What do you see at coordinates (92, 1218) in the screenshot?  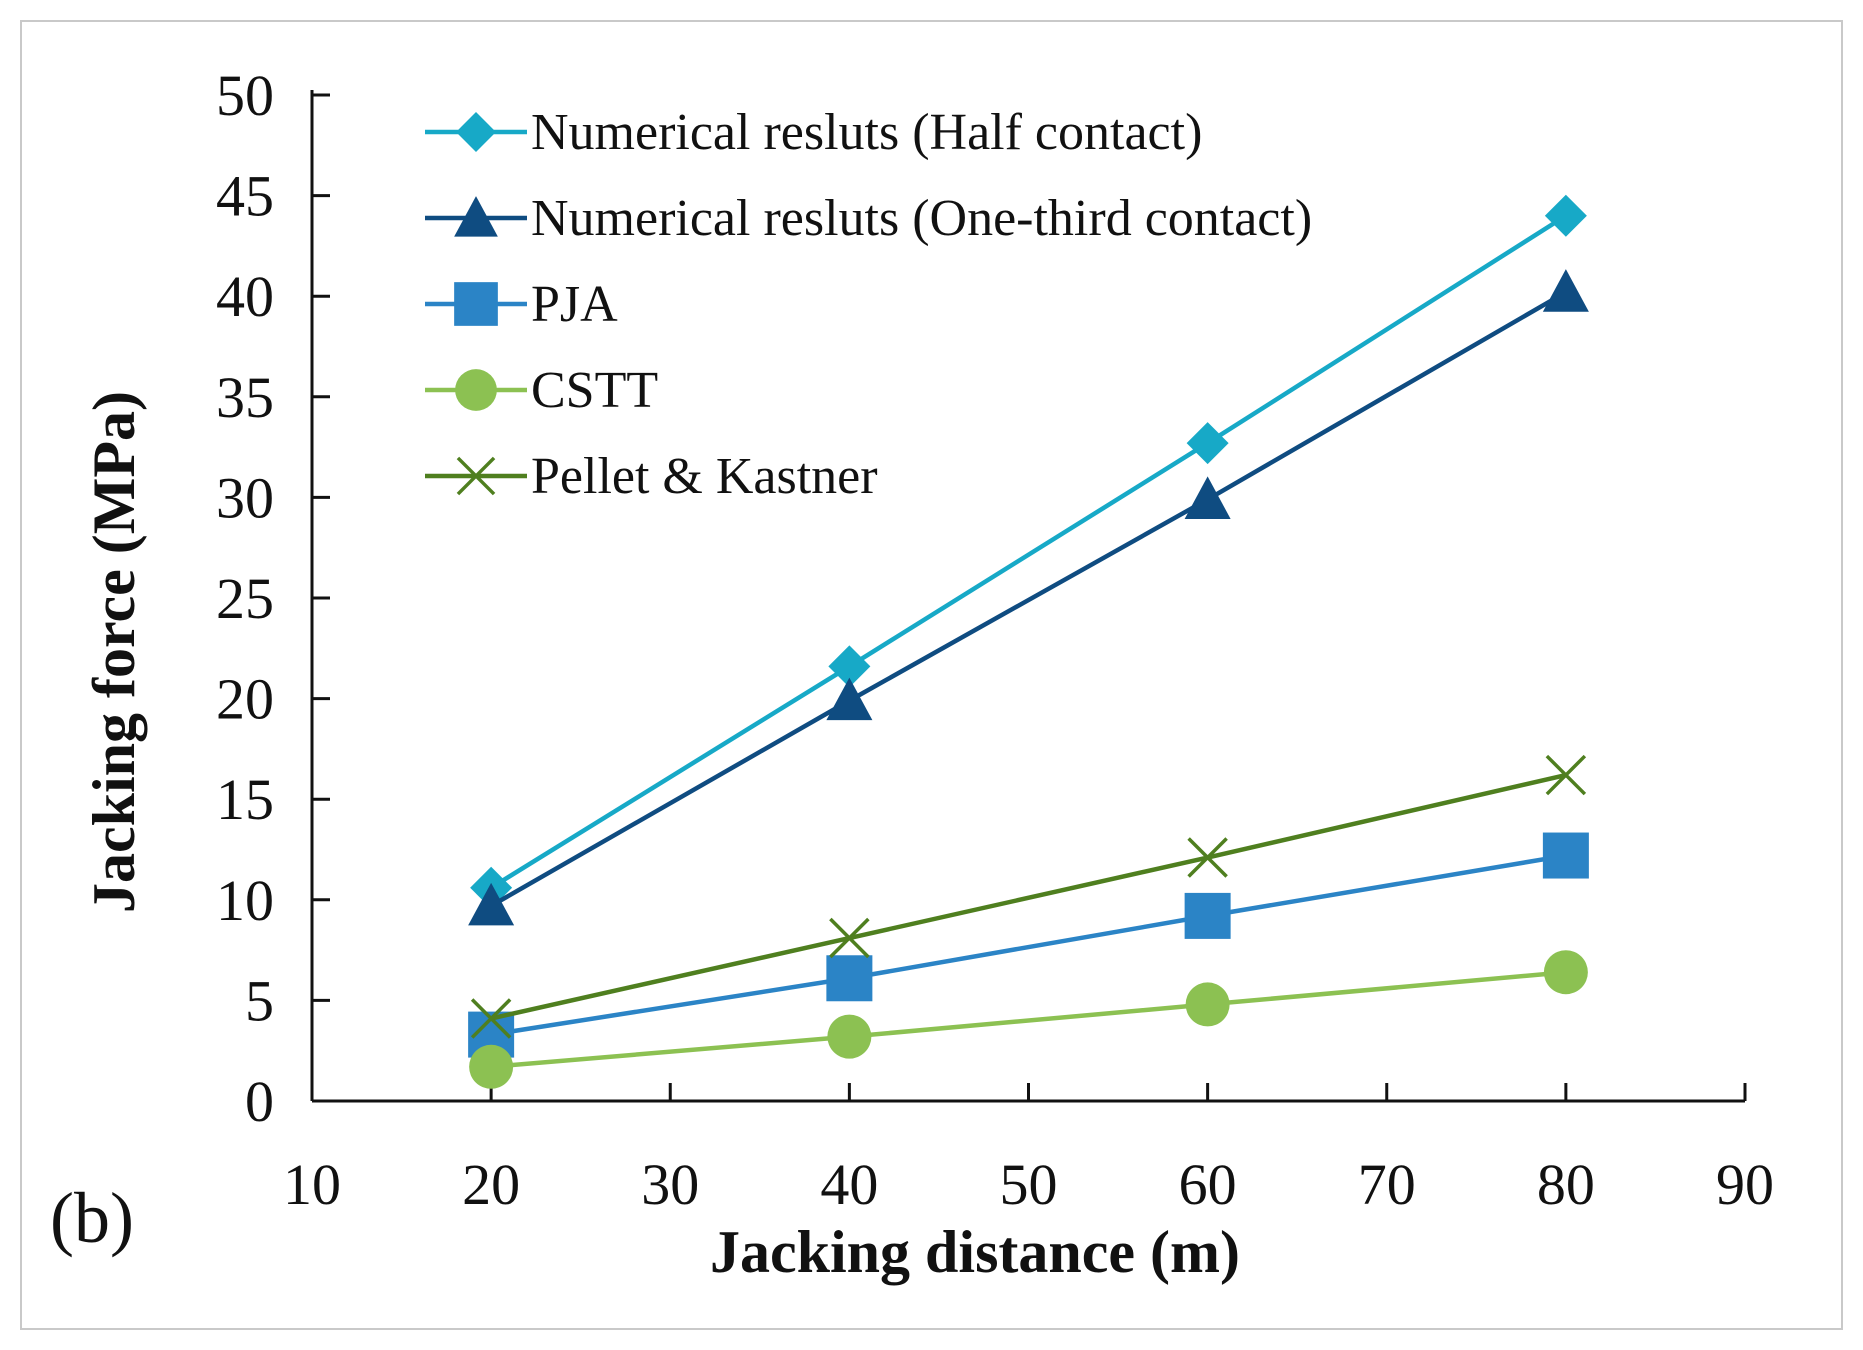 I see `panel-label: (b)` at bounding box center [92, 1218].